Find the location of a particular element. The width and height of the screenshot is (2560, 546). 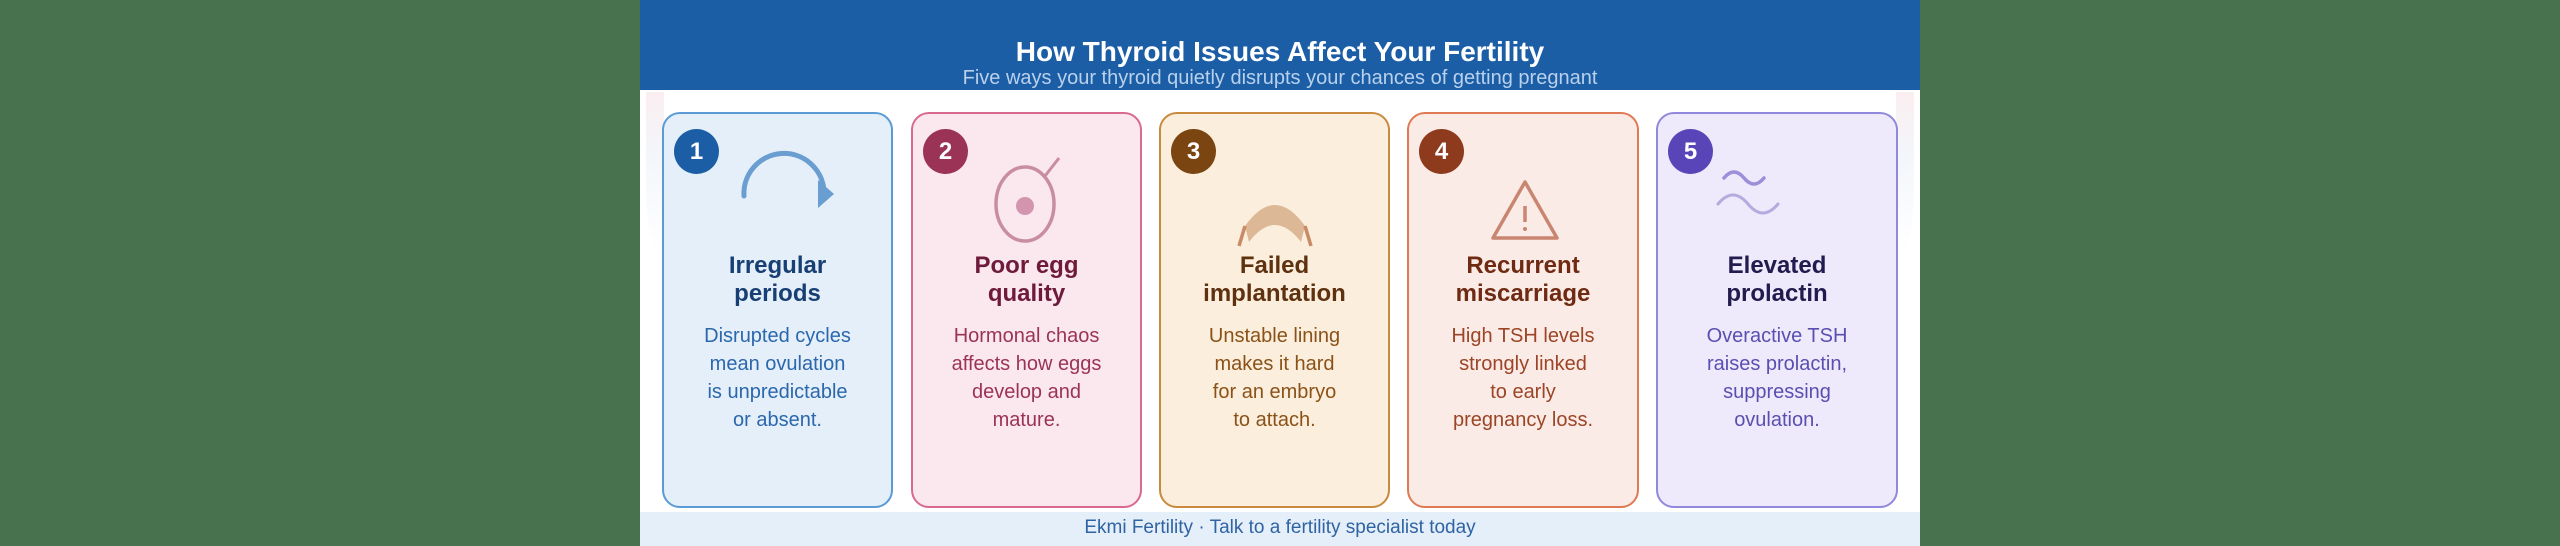

decorative-shape-left is located at coordinates (655, 172).